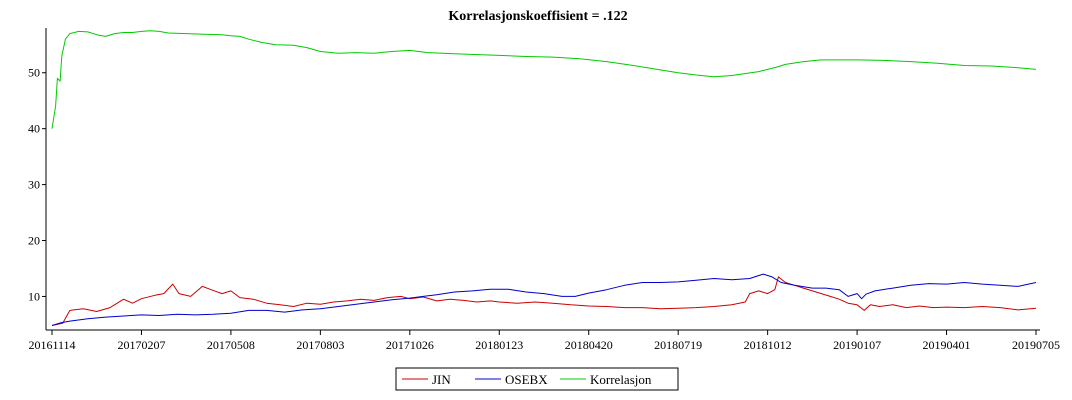 The height and width of the screenshot is (400, 1072). What do you see at coordinates (34, 241) in the screenshot?
I see `y-tick-label: 20` at bounding box center [34, 241].